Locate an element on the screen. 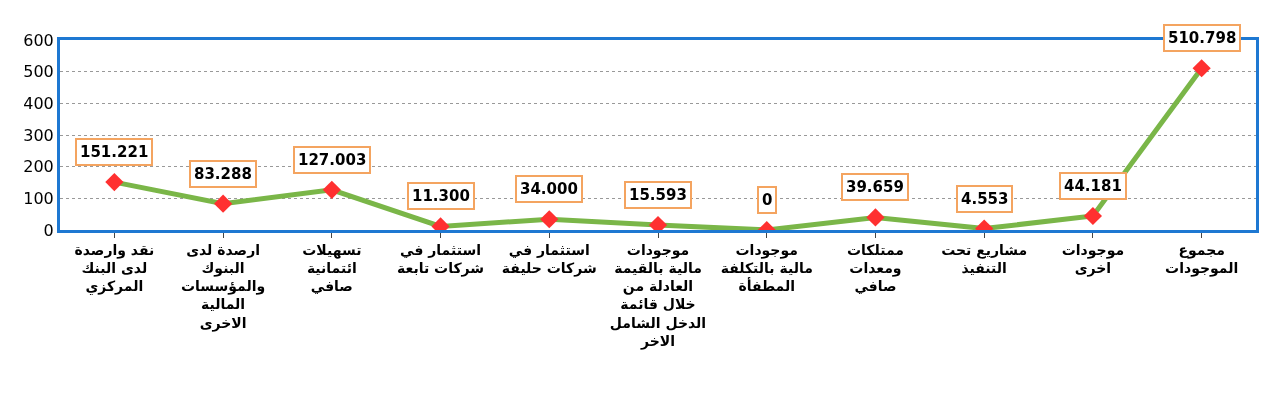 The width and height of the screenshot is (1286, 420). x-tick-label: ممتلكات ومعدات صافي is located at coordinates (875, 268).